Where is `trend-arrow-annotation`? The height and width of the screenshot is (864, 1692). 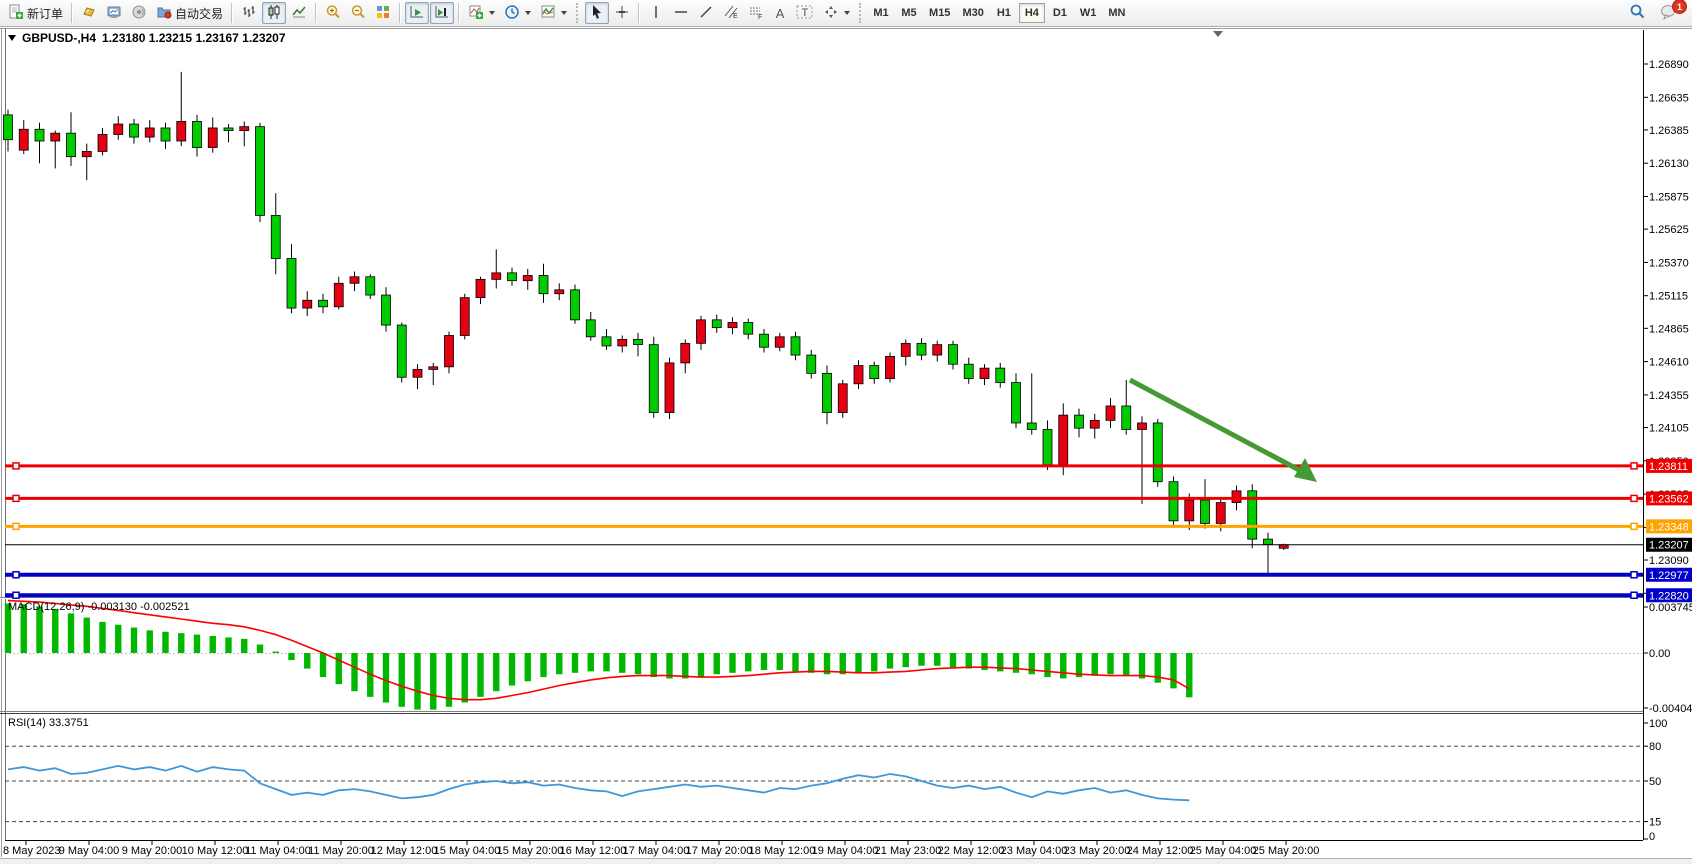
trend-arrow-annotation is located at coordinates (1222, 429).